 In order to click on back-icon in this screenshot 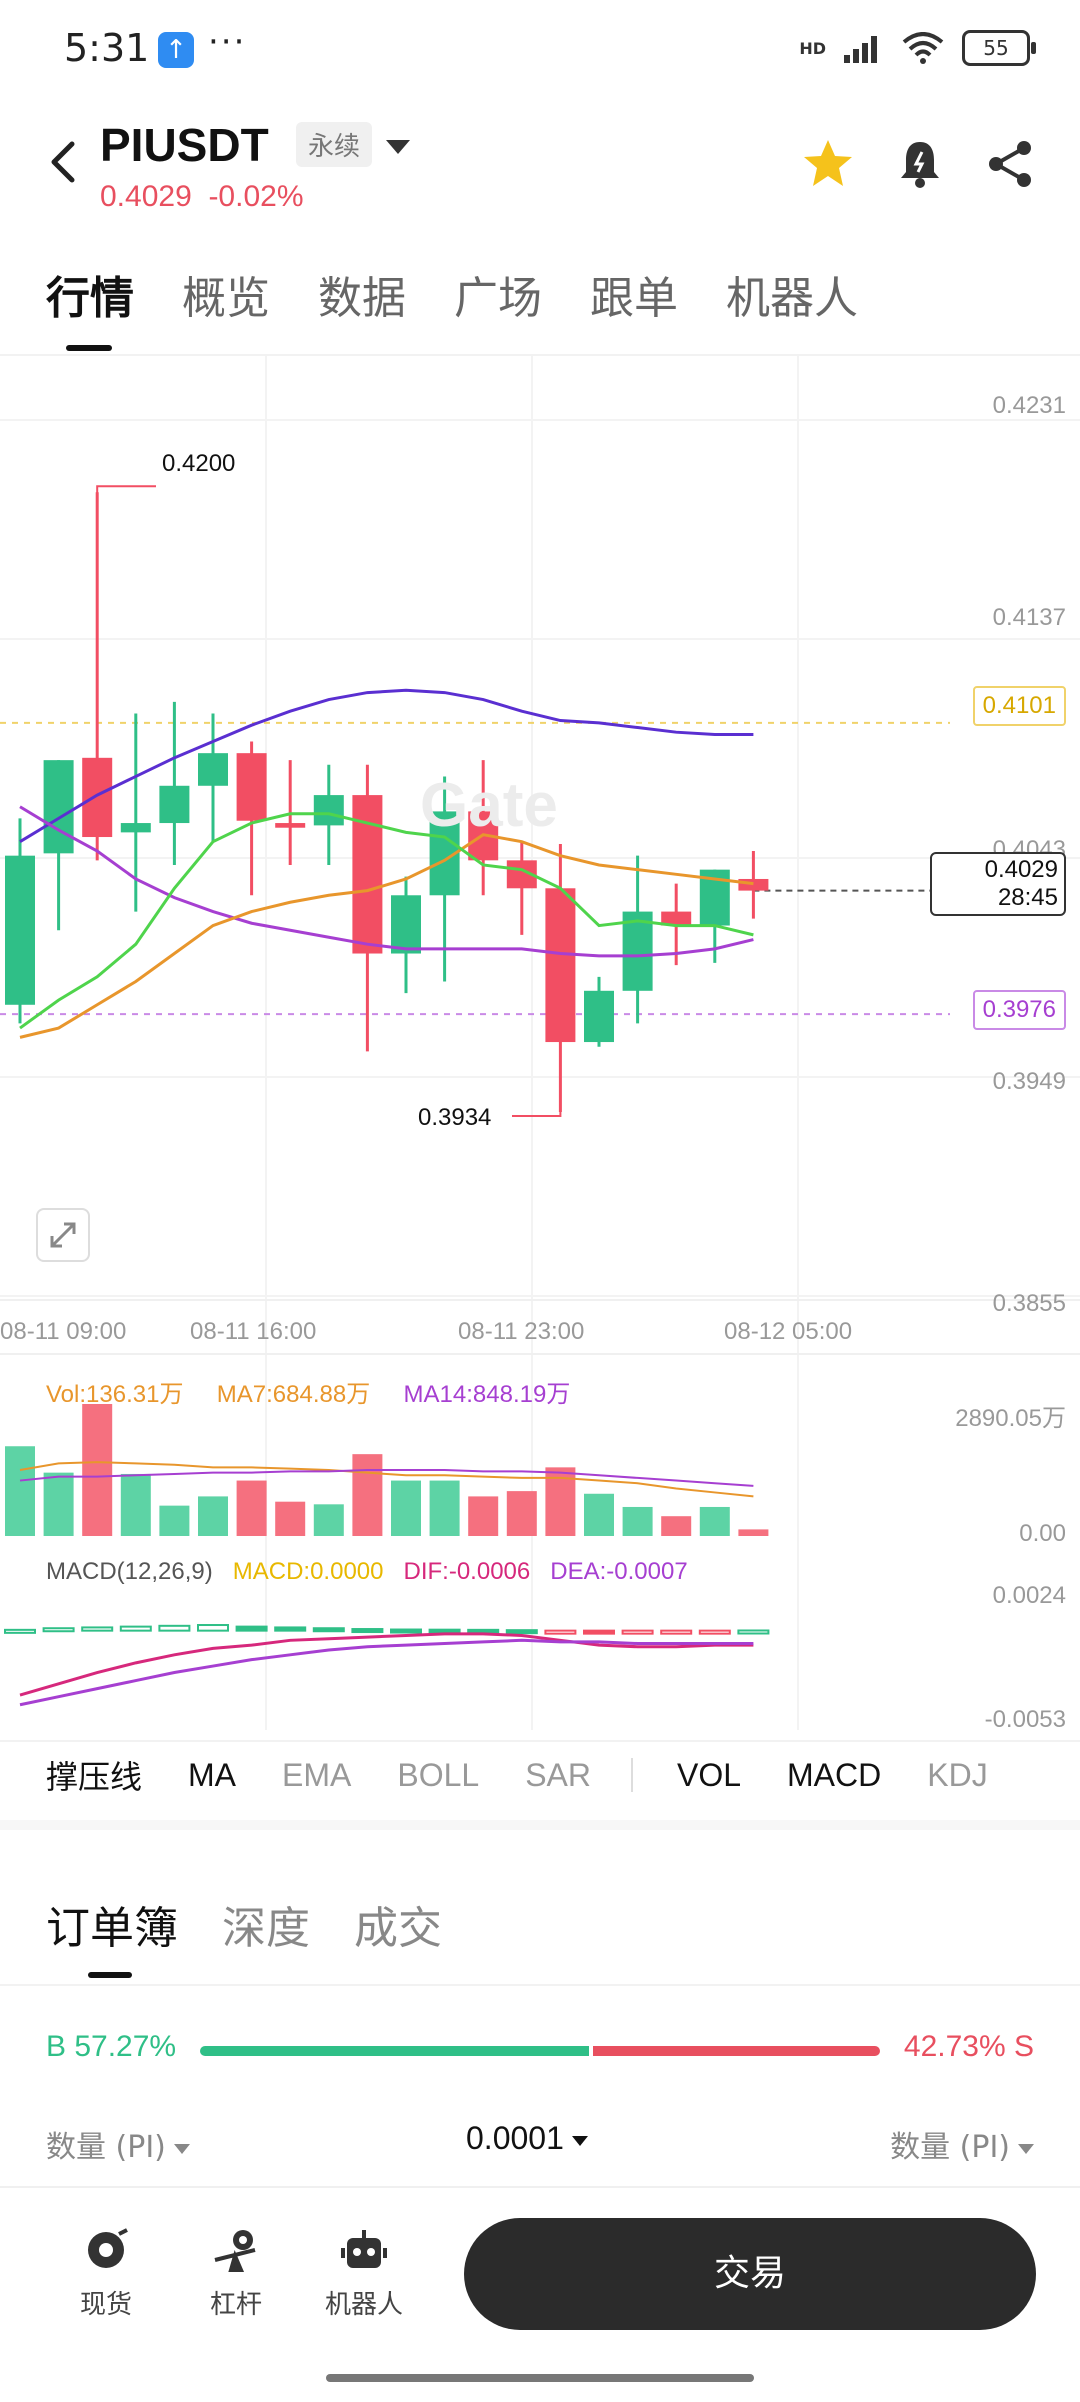, I will do `click(64, 162)`.